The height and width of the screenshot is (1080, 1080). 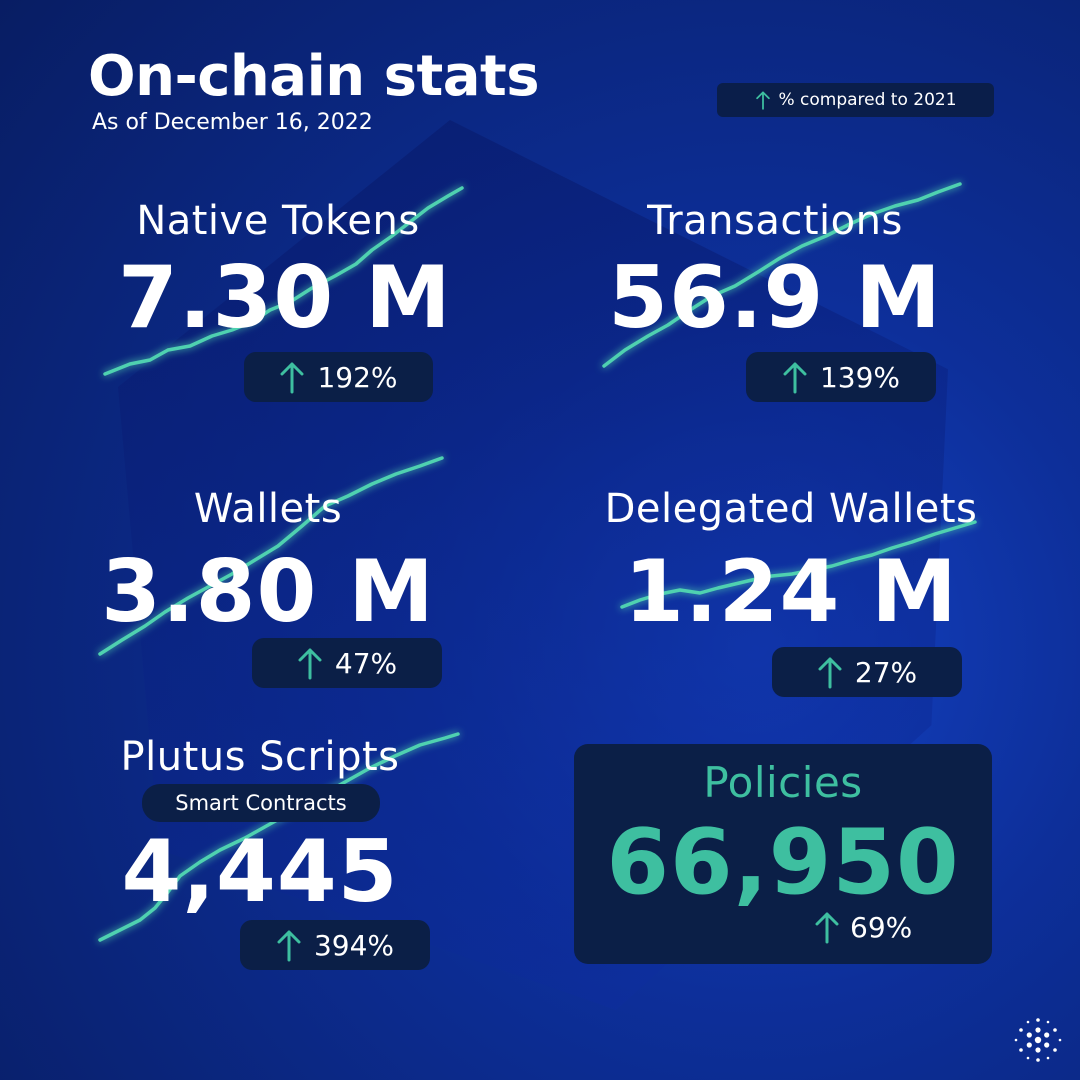 What do you see at coordinates (783, 782) in the screenshot?
I see `stat-label: Policies` at bounding box center [783, 782].